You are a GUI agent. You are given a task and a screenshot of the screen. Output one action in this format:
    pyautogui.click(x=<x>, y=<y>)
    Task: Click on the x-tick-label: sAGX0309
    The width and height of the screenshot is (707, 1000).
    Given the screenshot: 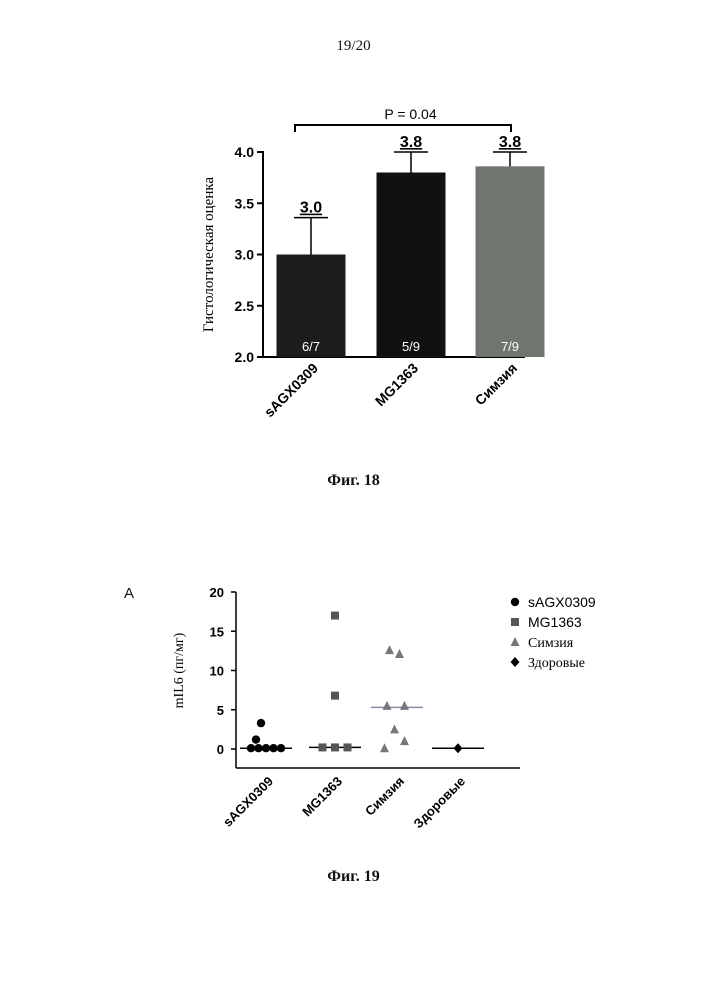 What is the action you would take?
    pyautogui.click(x=248, y=802)
    